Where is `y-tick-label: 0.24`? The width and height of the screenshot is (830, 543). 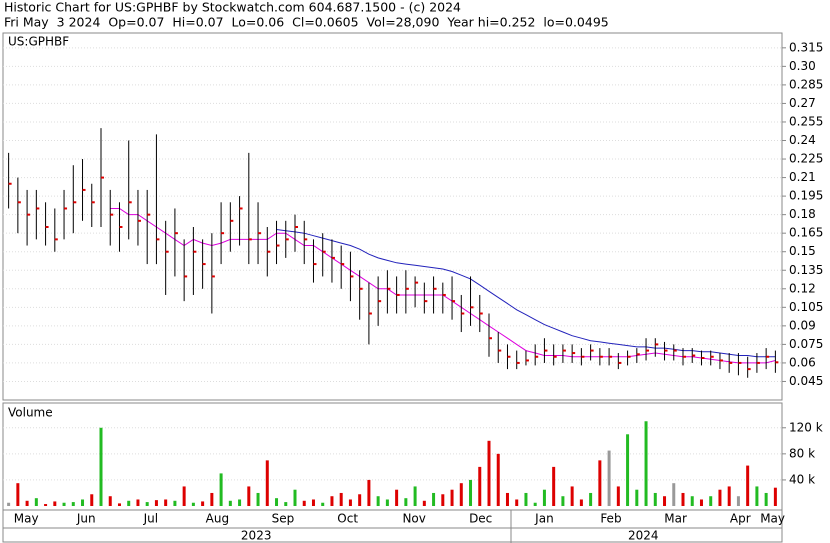
y-tick-label: 0.24 is located at coordinates (802, 140).